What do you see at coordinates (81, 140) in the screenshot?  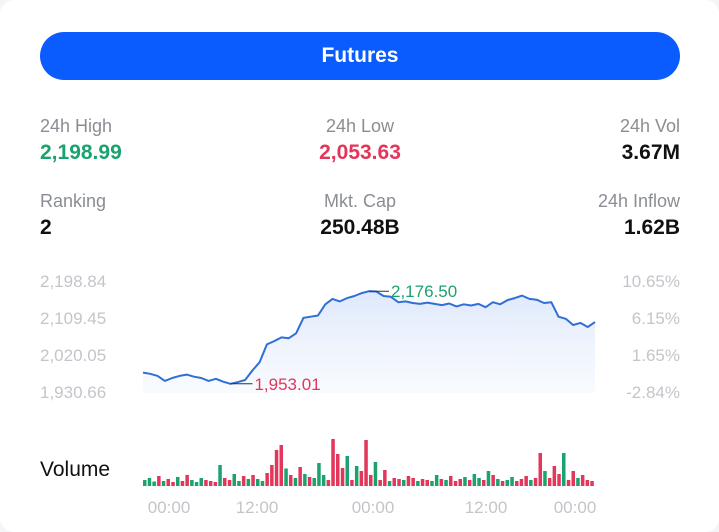 I see `stat-24h-high: 24h High 2,198.99` at bounding box center [81, 140].